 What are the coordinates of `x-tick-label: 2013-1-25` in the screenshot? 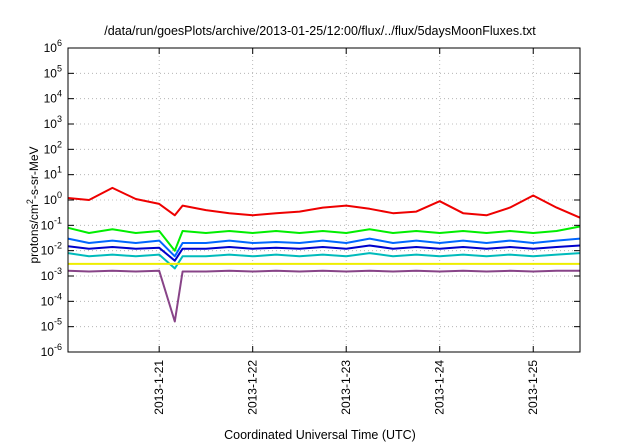 It's located at (533, 387).